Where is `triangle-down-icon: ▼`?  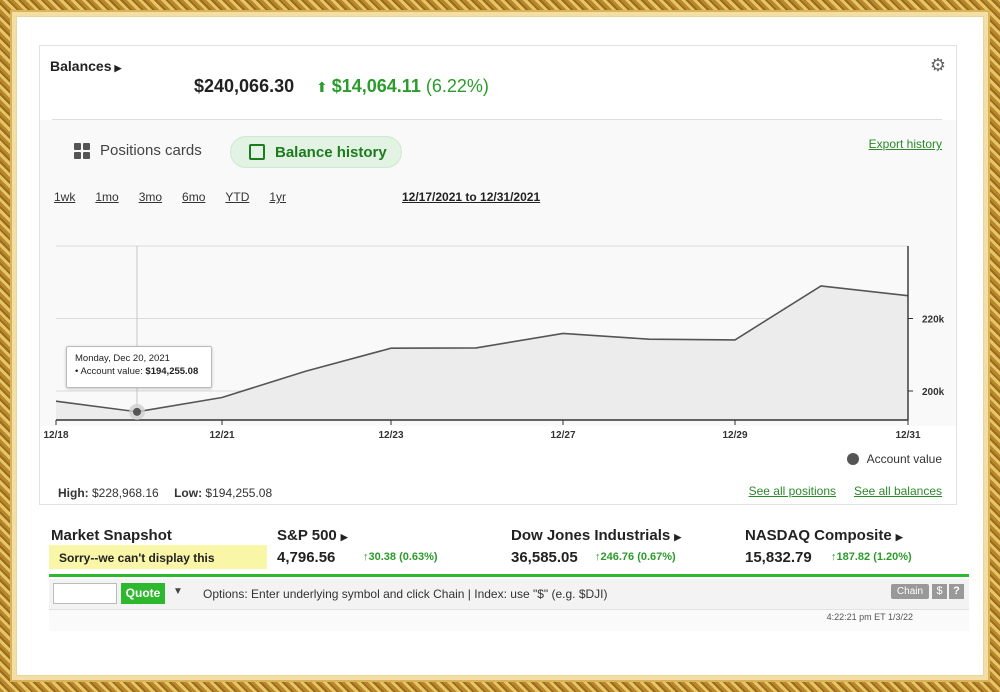 triangle-down-icon: ▼ is located at coordinates (178, 591).